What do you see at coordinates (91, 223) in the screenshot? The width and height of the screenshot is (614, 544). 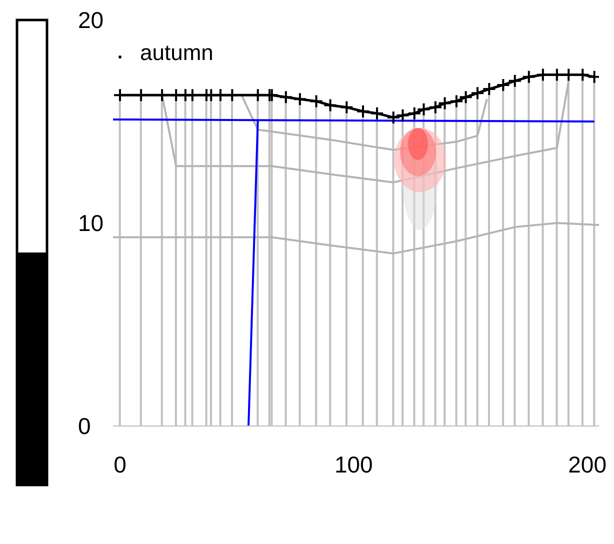 I see `y-tick-label: 10` at bounding box center [91, 223].